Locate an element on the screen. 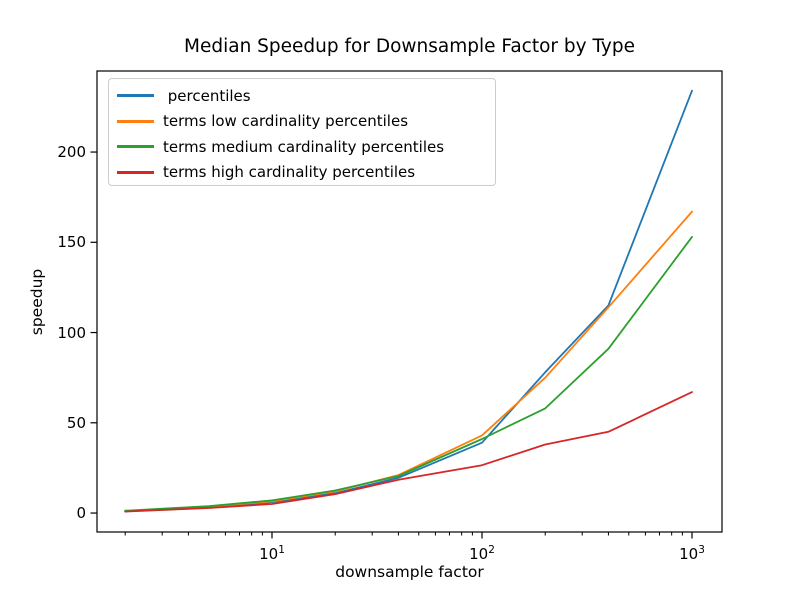  x-tick-label-10^1: 10¹ is located at coordinates (272, 553).